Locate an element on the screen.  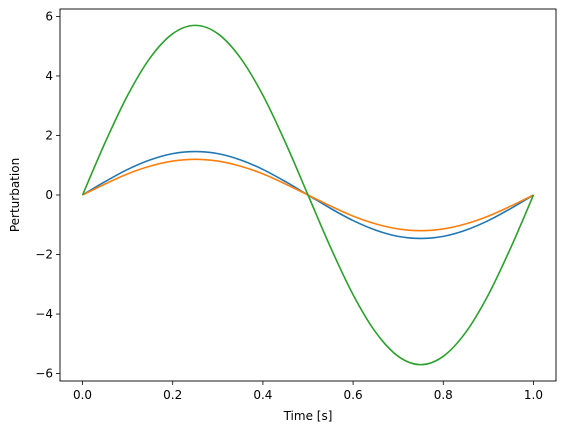
y-tick-label: −2 is located at coordinates (44, 255).